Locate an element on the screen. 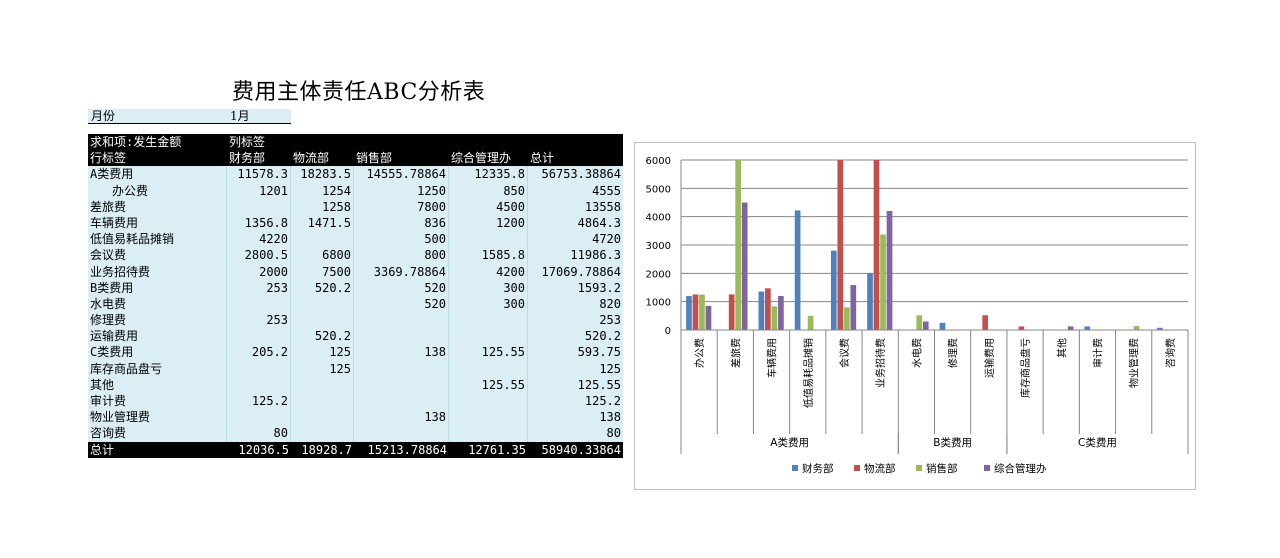 Image resolution: width=1280 pixels, height=558 pixels. row-label: A类费用 is located at coordinates (157, 174).